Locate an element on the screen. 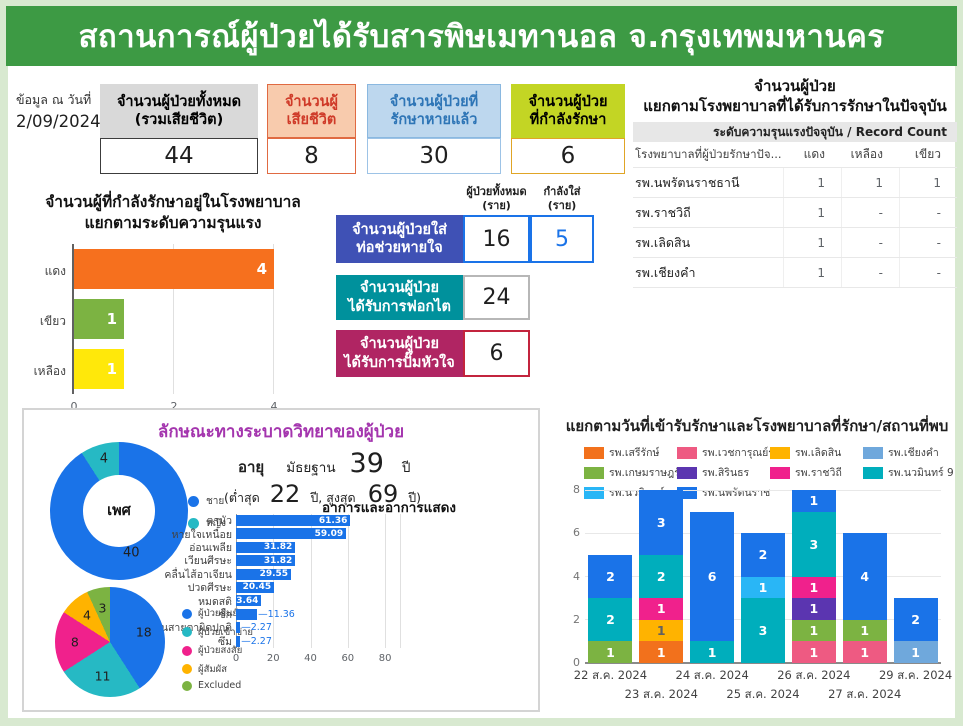 This screenshot has height=726, width=963. sex-donut-chart: เพศ 40 4 is located at coordinates (119, 511).